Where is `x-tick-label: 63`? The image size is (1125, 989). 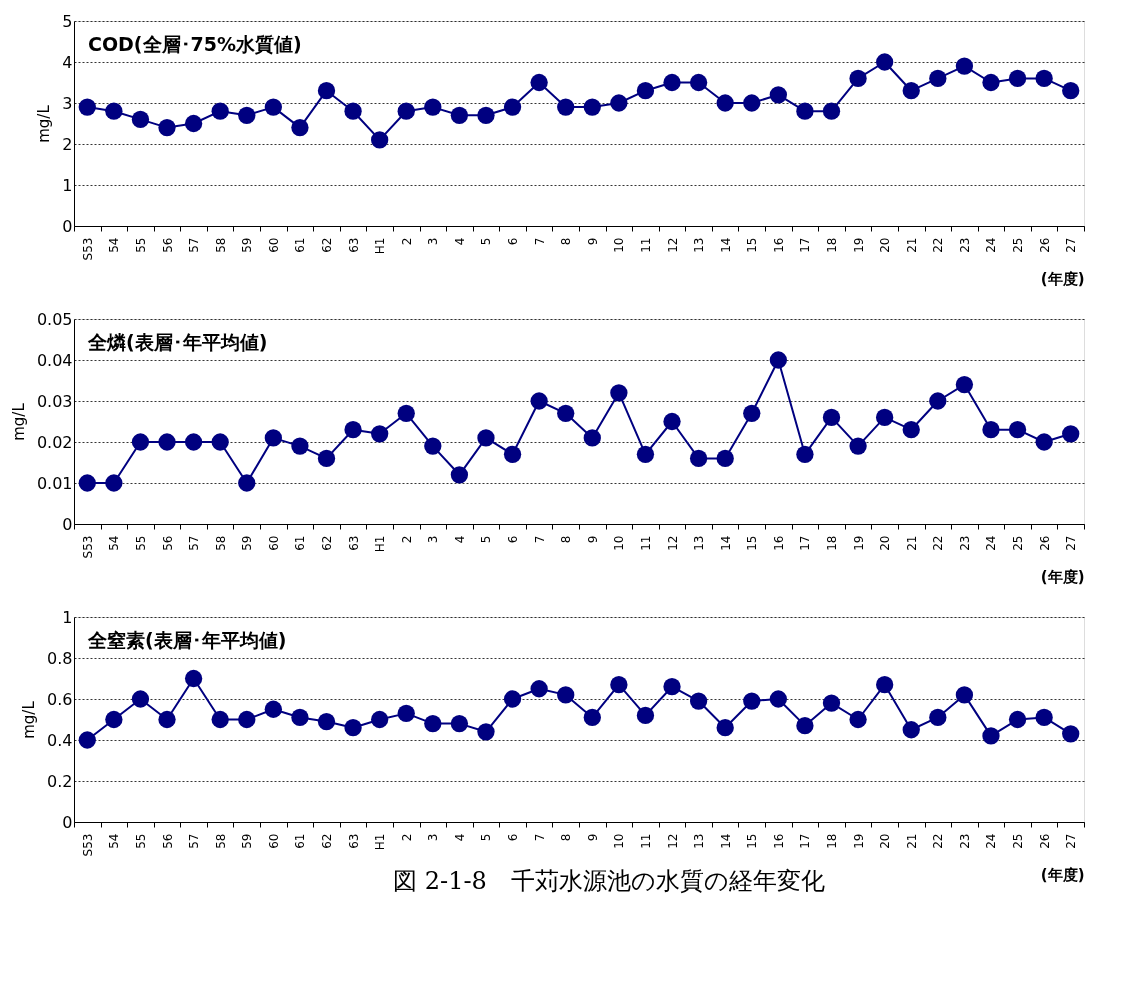 x-tick-label: 63 is located at coordinates (353, 841).